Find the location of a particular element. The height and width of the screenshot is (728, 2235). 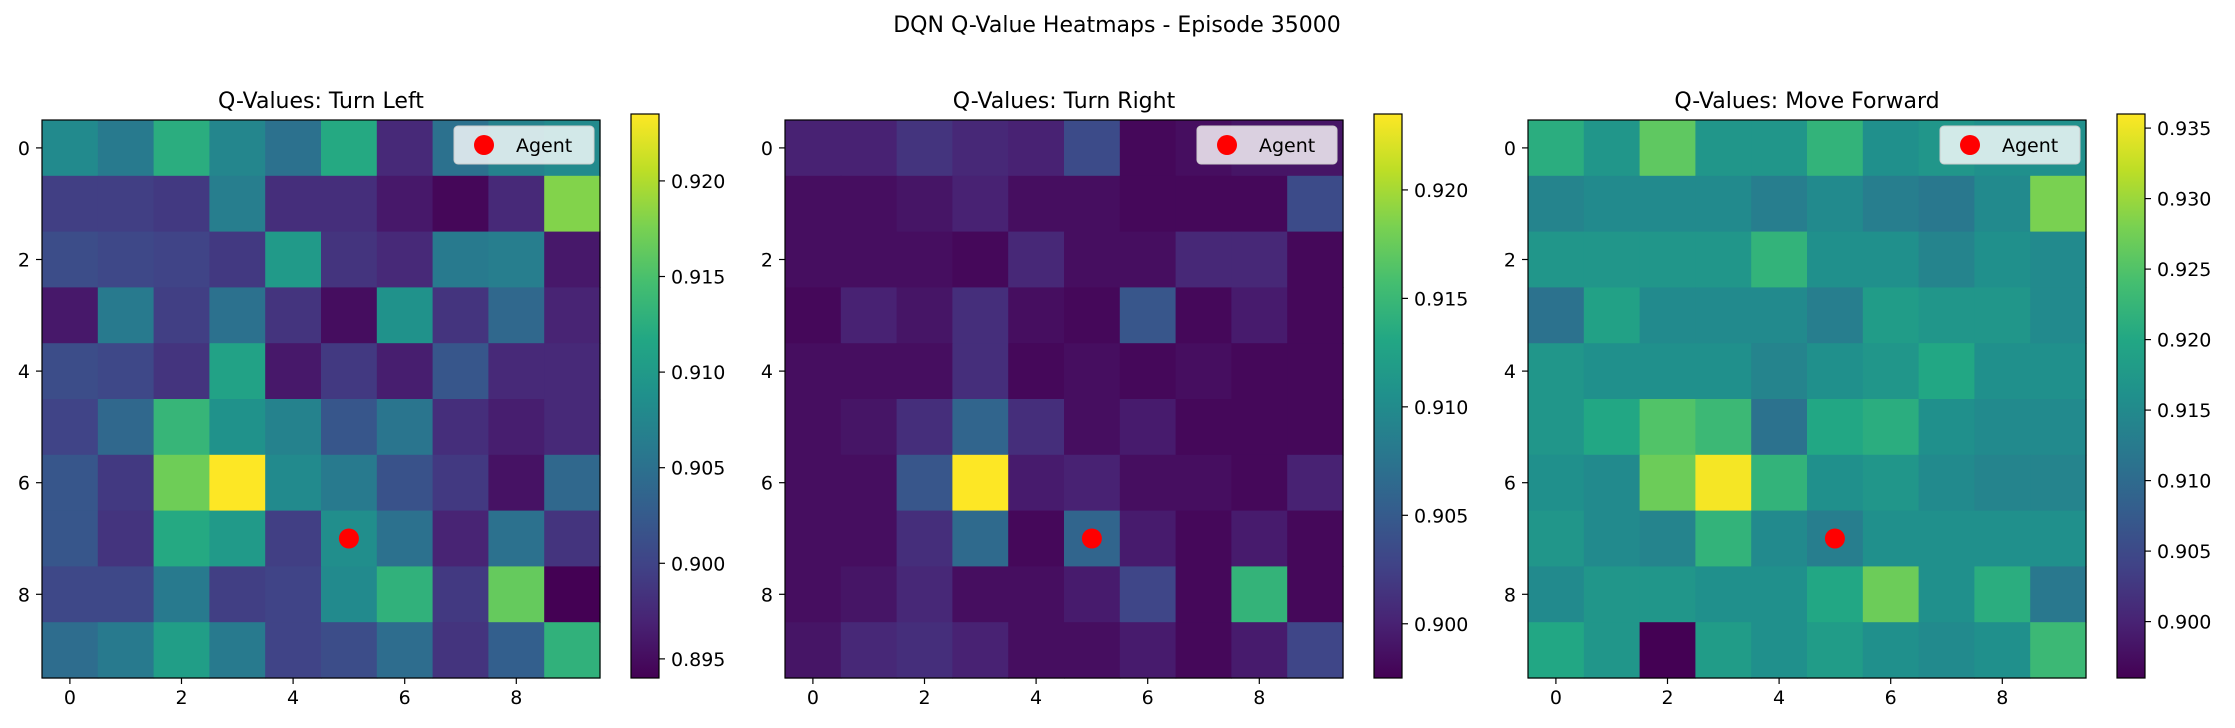

heatmap-cell-r5-c3 is located at coordinates (1723, 427).